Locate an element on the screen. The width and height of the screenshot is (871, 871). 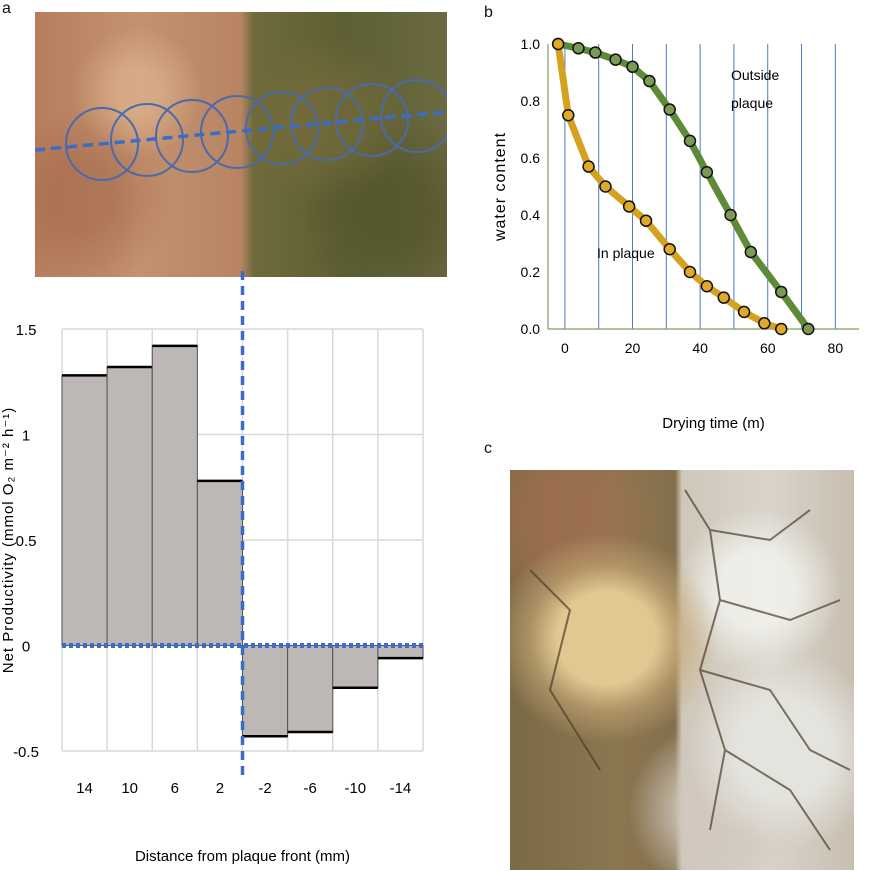
a-x-tick-labels: 14 10 6 2 -2 -6 -10 -14 is located at coordinates (243, 788).